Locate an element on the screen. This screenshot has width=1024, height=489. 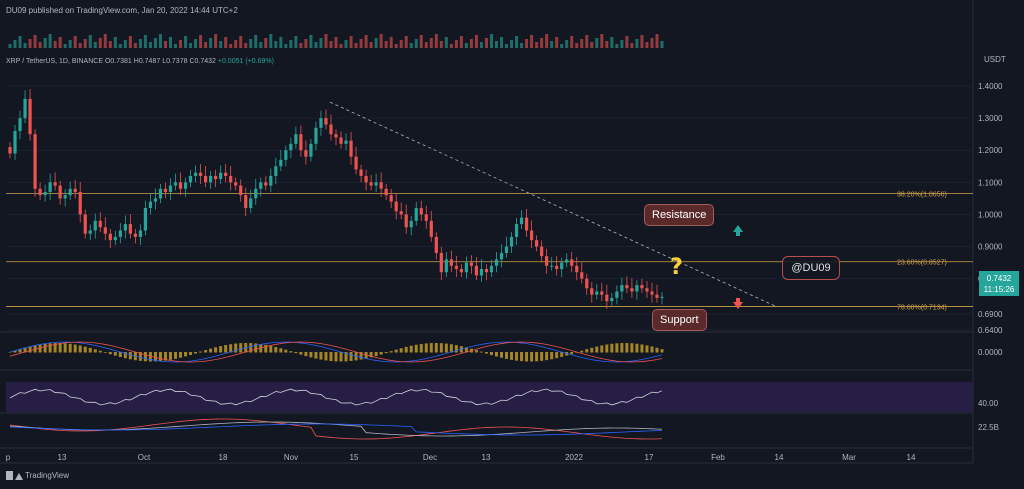
fib-level-label: 38.20%(1.0656) is located at coordinates (922, 194).